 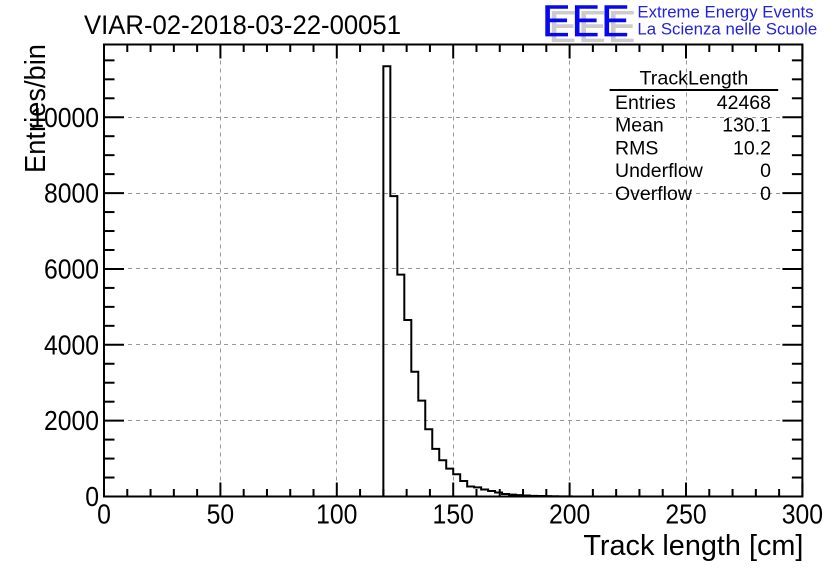 What do you see at coordinates (645, 103) in the screenshot?
I see `svg-text: Entries` at bounding box center [645, 103].